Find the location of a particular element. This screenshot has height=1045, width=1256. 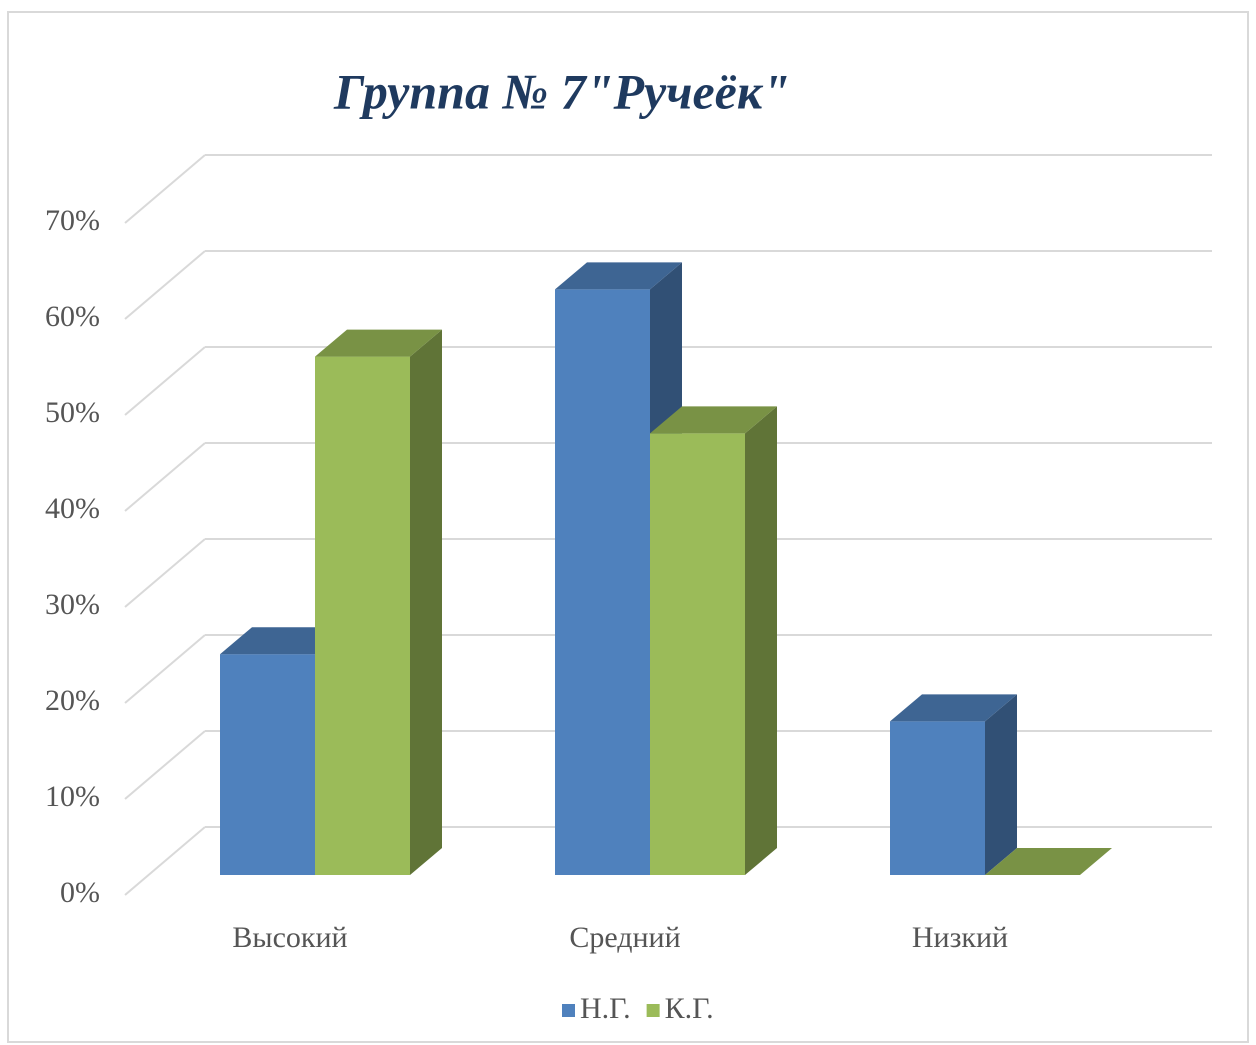

y-tick-label: 40% is located at coordinates (72, 508).